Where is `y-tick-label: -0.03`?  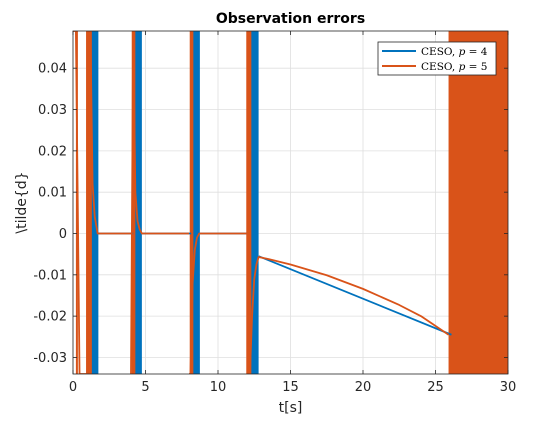
y-tick-label: -0.03 is located at coordinates (50, 358).